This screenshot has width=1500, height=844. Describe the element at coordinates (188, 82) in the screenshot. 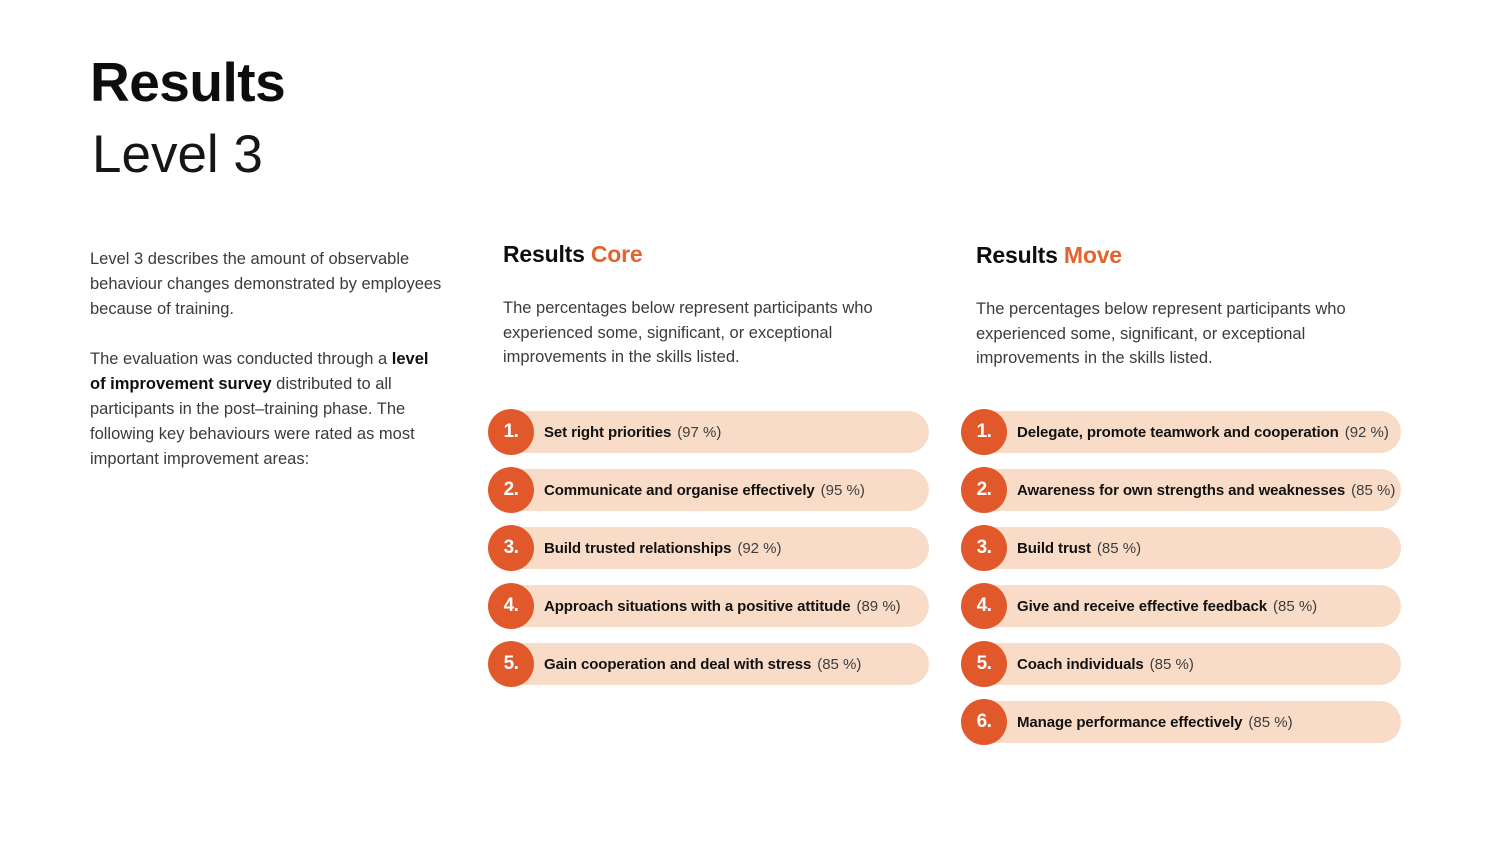

I see `page-title: Results` at that location.